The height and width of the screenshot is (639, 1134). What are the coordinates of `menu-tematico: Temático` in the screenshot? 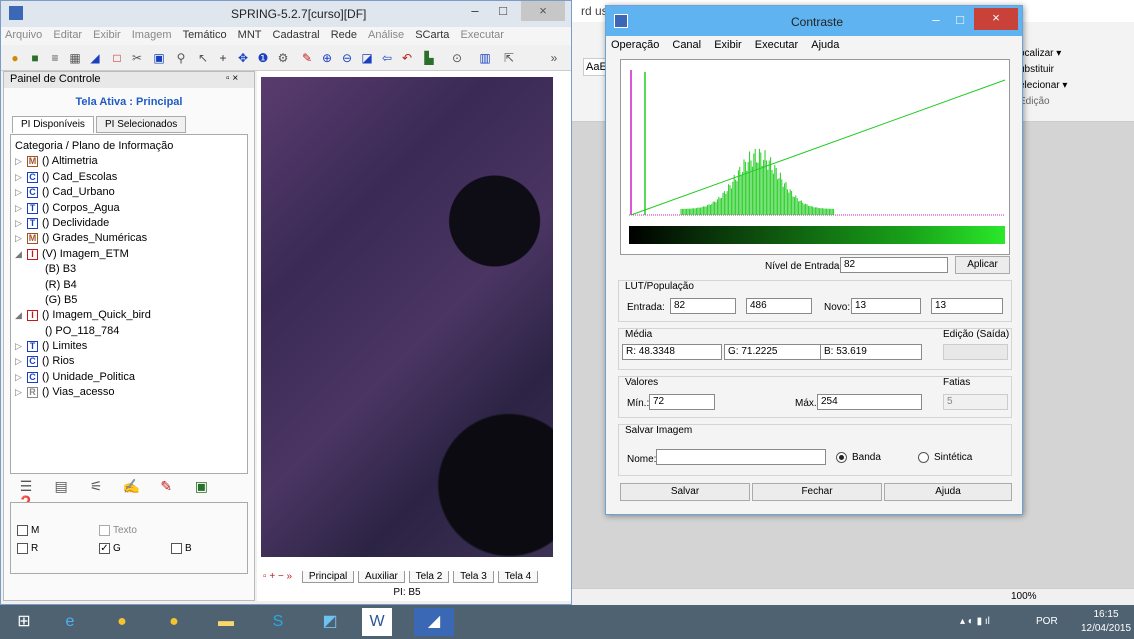 It's located at (204, 35).